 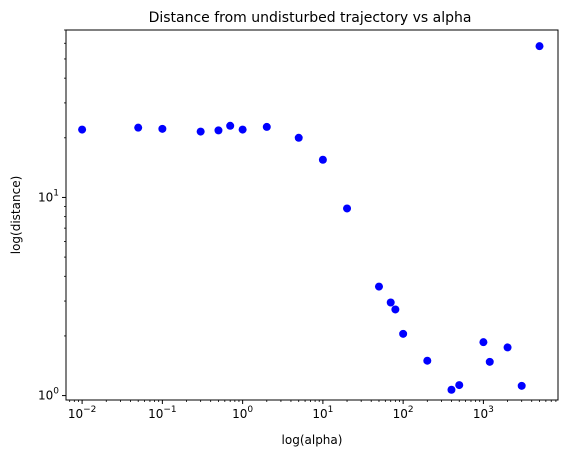 What do you see at coordinates (483, 413) in the screenshot?
I see `x-tick-label: 10³` at bounding box center [483, 413].